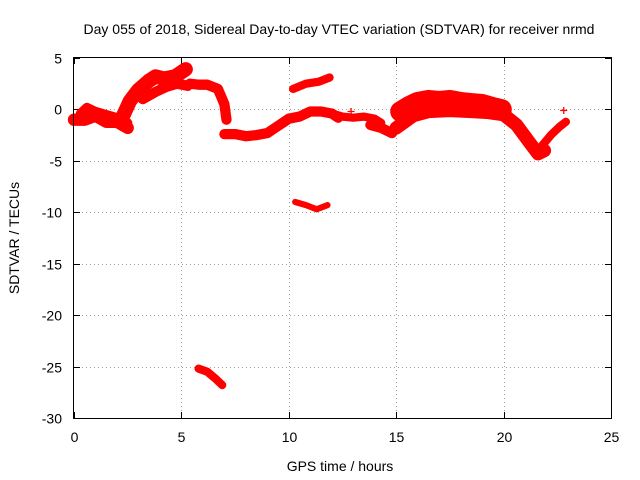 The height and width of the screenshot is (480, 640). Describe the element at coordinates (397, 437) in the screenshot. I see `x-tick-label: 15` at that location.